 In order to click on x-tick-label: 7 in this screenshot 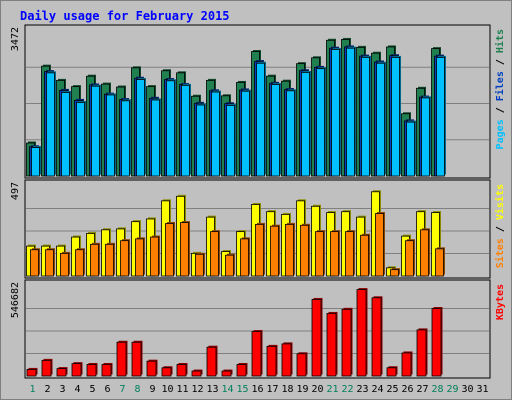, I will do `click(122, 389)`.